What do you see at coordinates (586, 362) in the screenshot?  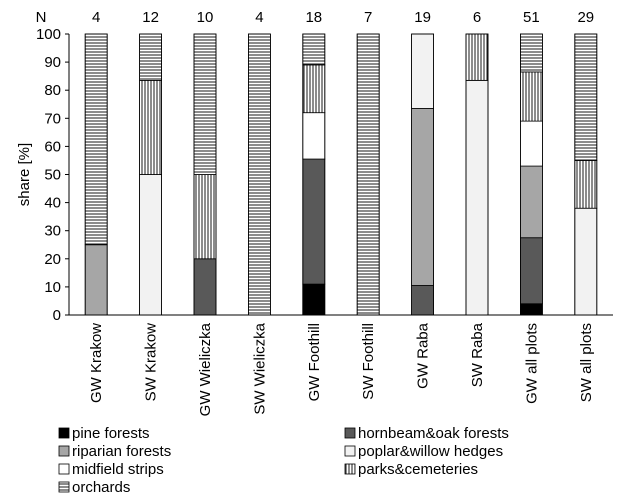 I see `category-label: SW all plots` at bounding box center [586, 362].